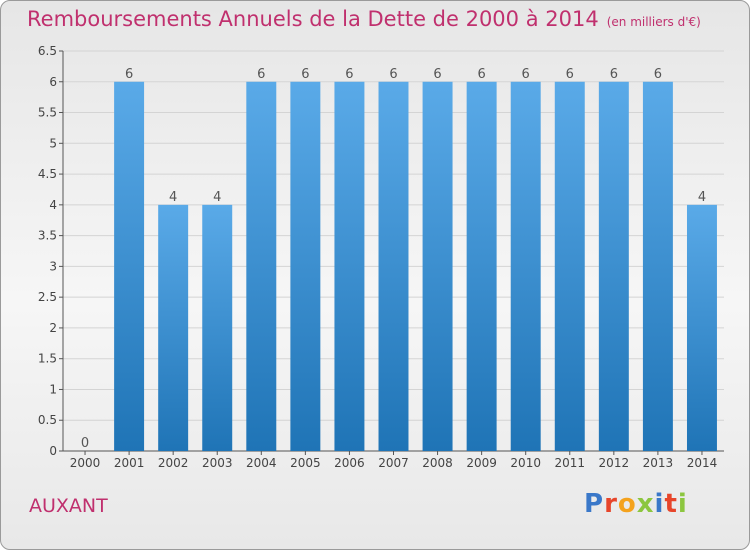 This screenshot has height=550, width=750. Describe the element at coordinates (702, 463) in the screenshot. I see `x-tick-label: 2014` at that location.